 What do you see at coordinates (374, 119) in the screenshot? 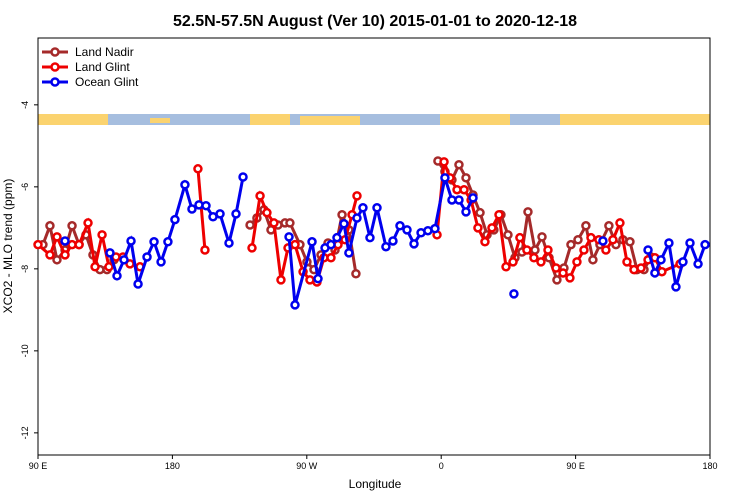
I see `map-strip` at bounding box center [374, 119].